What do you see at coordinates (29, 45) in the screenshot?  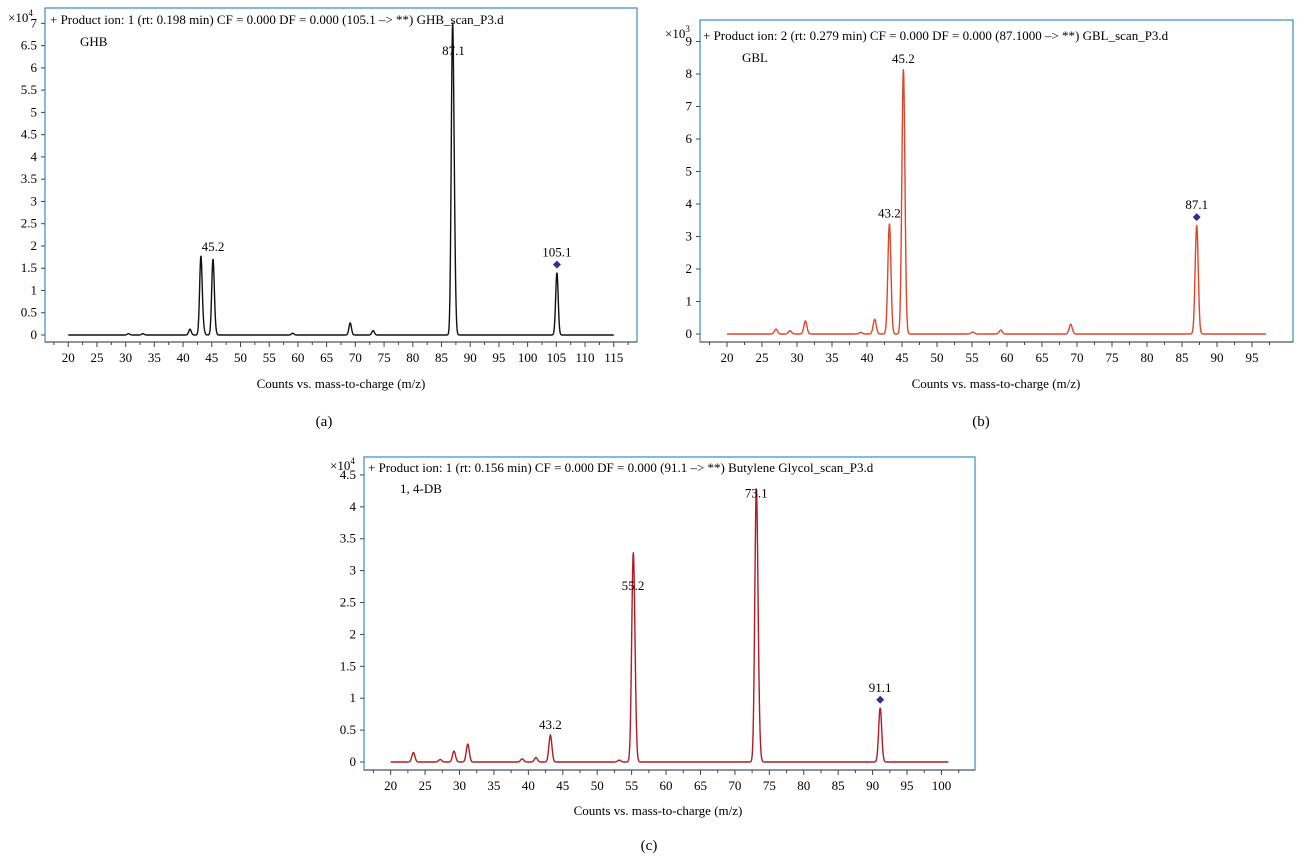 I see `y-tick-label: 6.5` at bounding box center [29, 45].